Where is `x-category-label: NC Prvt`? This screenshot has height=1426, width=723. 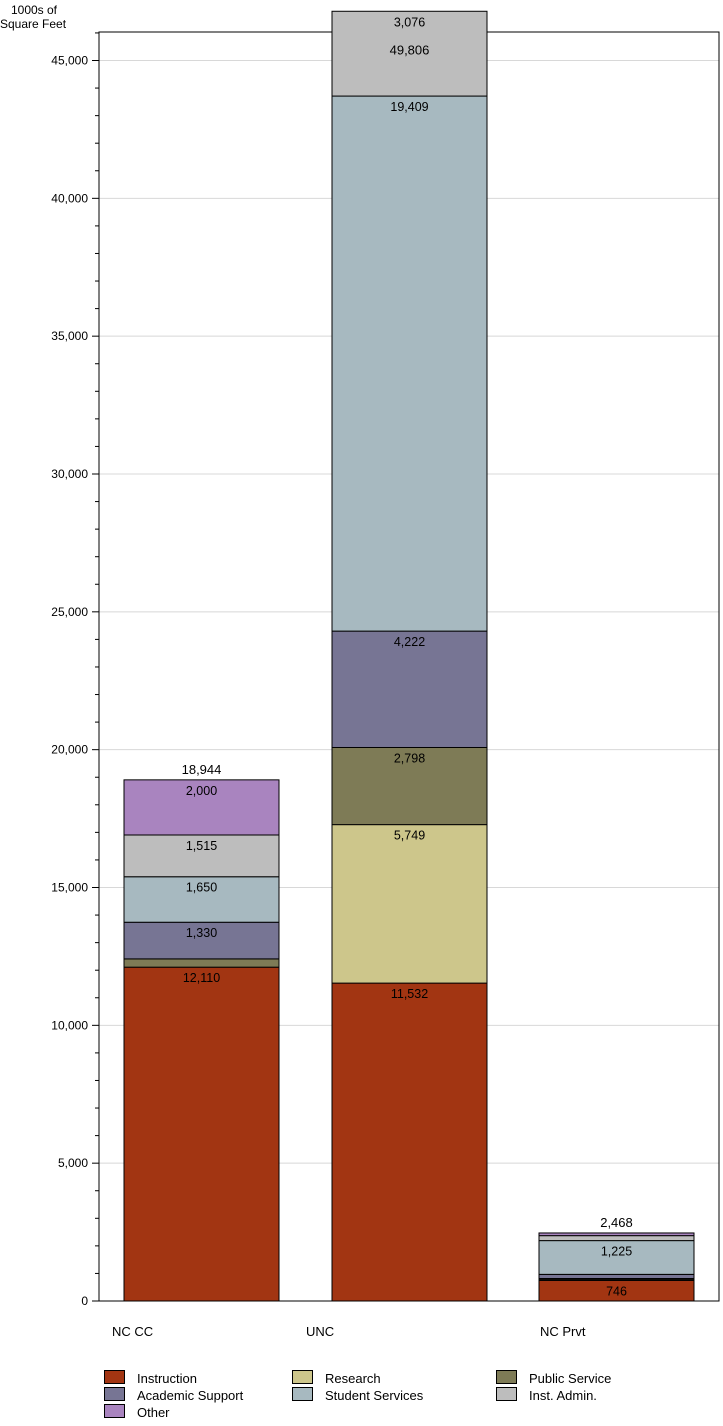 x-category-label: NC Prvt is located at coordinates (563, 1331).